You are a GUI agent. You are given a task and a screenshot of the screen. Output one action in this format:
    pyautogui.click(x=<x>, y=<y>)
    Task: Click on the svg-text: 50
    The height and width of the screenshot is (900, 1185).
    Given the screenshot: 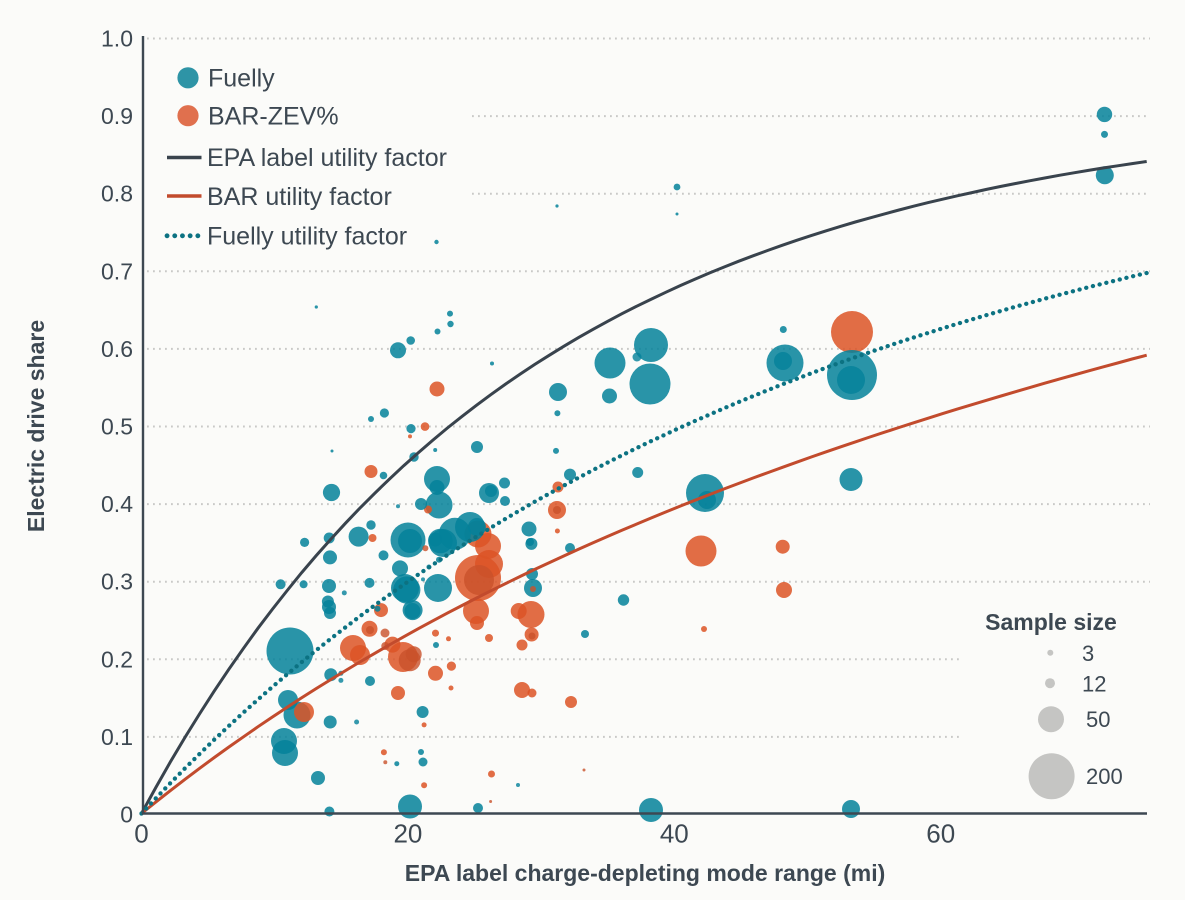 What is the action you would take?
    pyautogui.click(x=1098, y=719)
    